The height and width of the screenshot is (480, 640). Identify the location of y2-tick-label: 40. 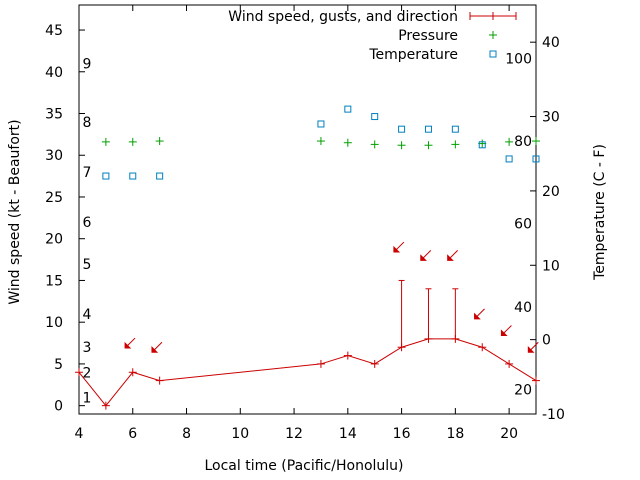
(551, 43).